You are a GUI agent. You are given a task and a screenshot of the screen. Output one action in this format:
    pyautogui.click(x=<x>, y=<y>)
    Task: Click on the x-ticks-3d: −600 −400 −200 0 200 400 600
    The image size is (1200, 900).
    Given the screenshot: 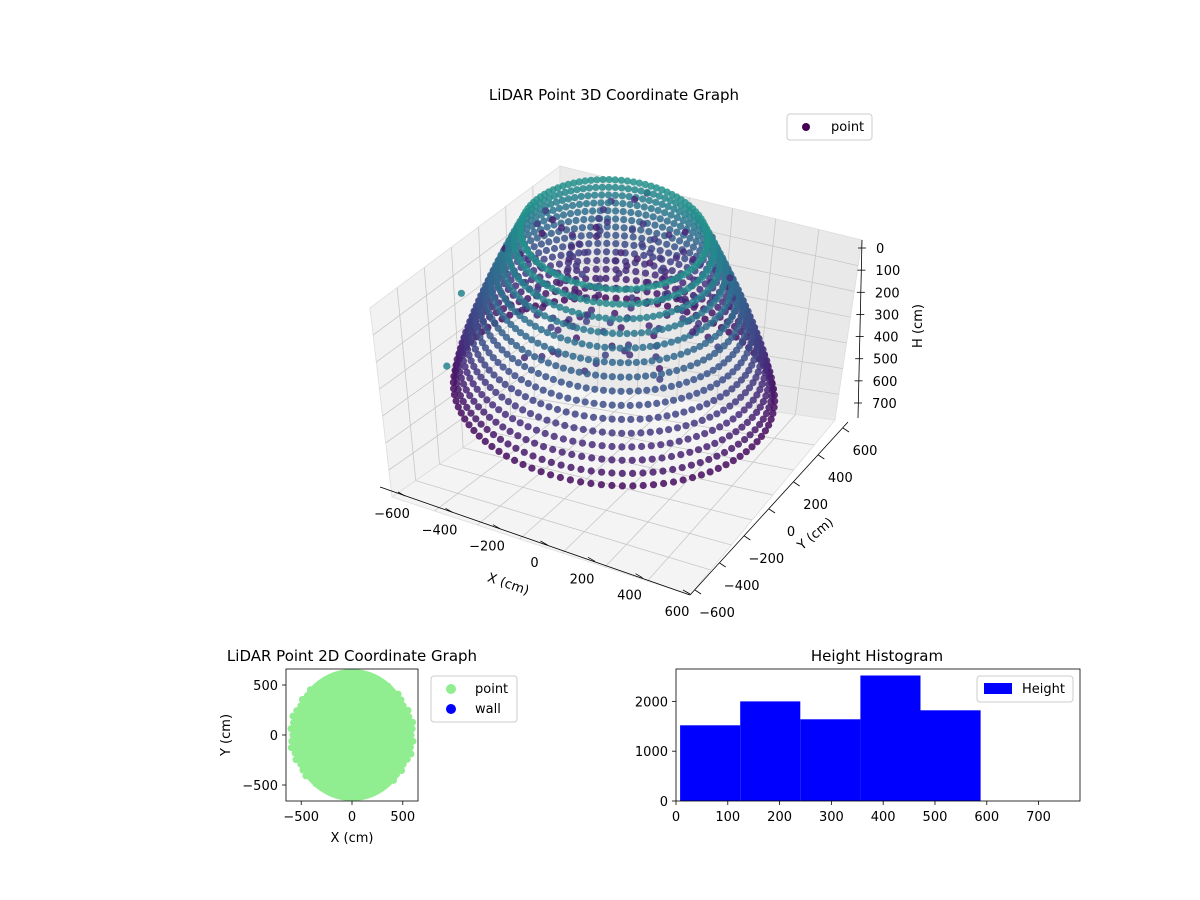 What is the action you would take?
    pyautogui.click(x=532, y=555)
    